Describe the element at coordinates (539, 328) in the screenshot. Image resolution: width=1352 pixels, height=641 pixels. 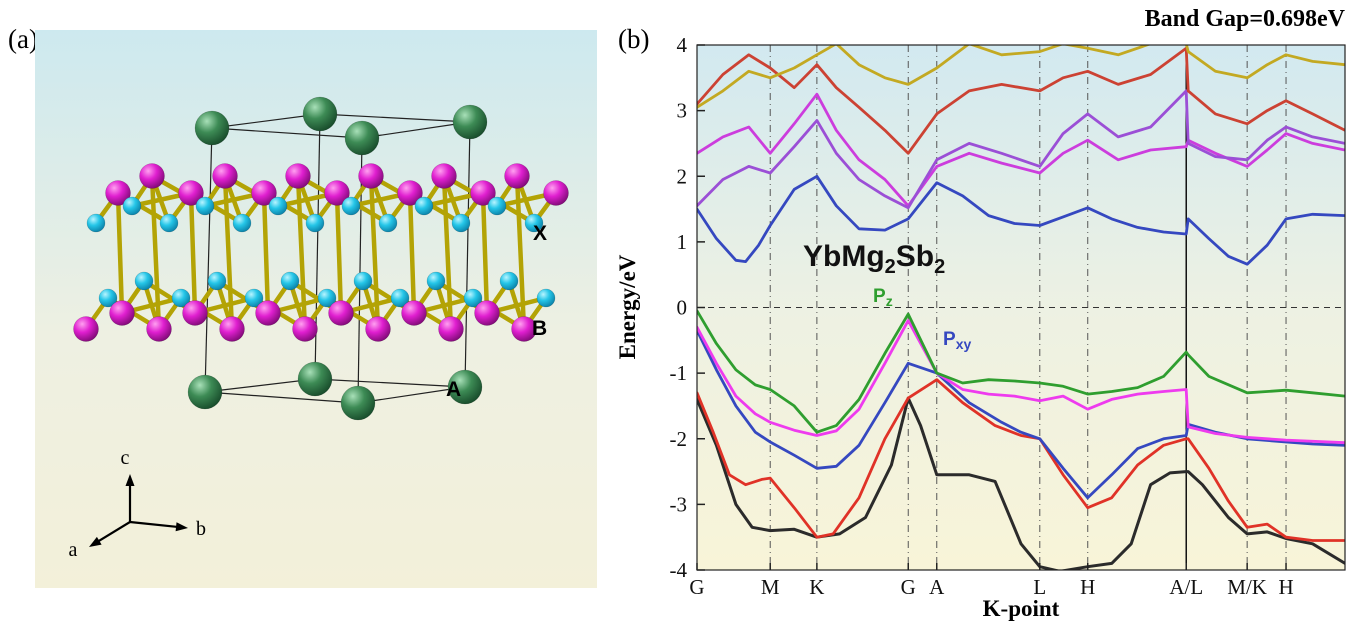
I see `site-label-B: B` at that location.